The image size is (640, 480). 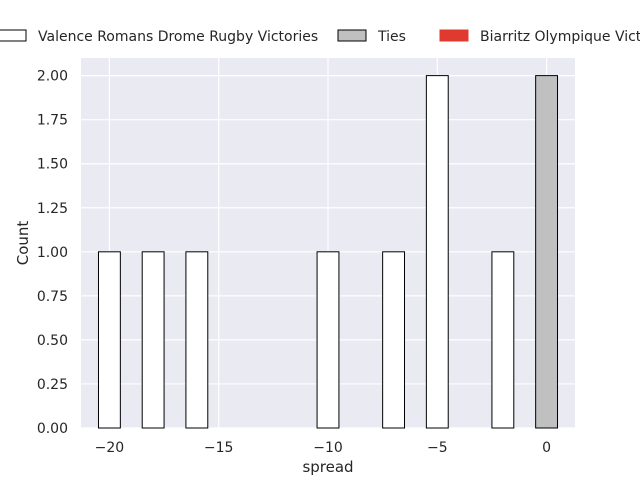 What do you see at coordinates (52, 429) in the screenshot?
I see `y-tick-label: 0.00` at bounding box center [52, 429].